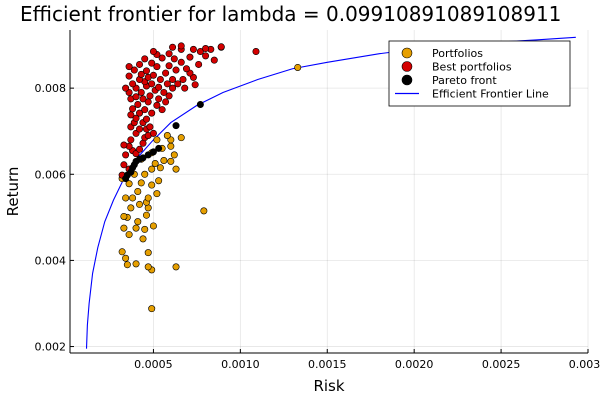  I want to click on y-axis-label: Return, so click(13, 192).